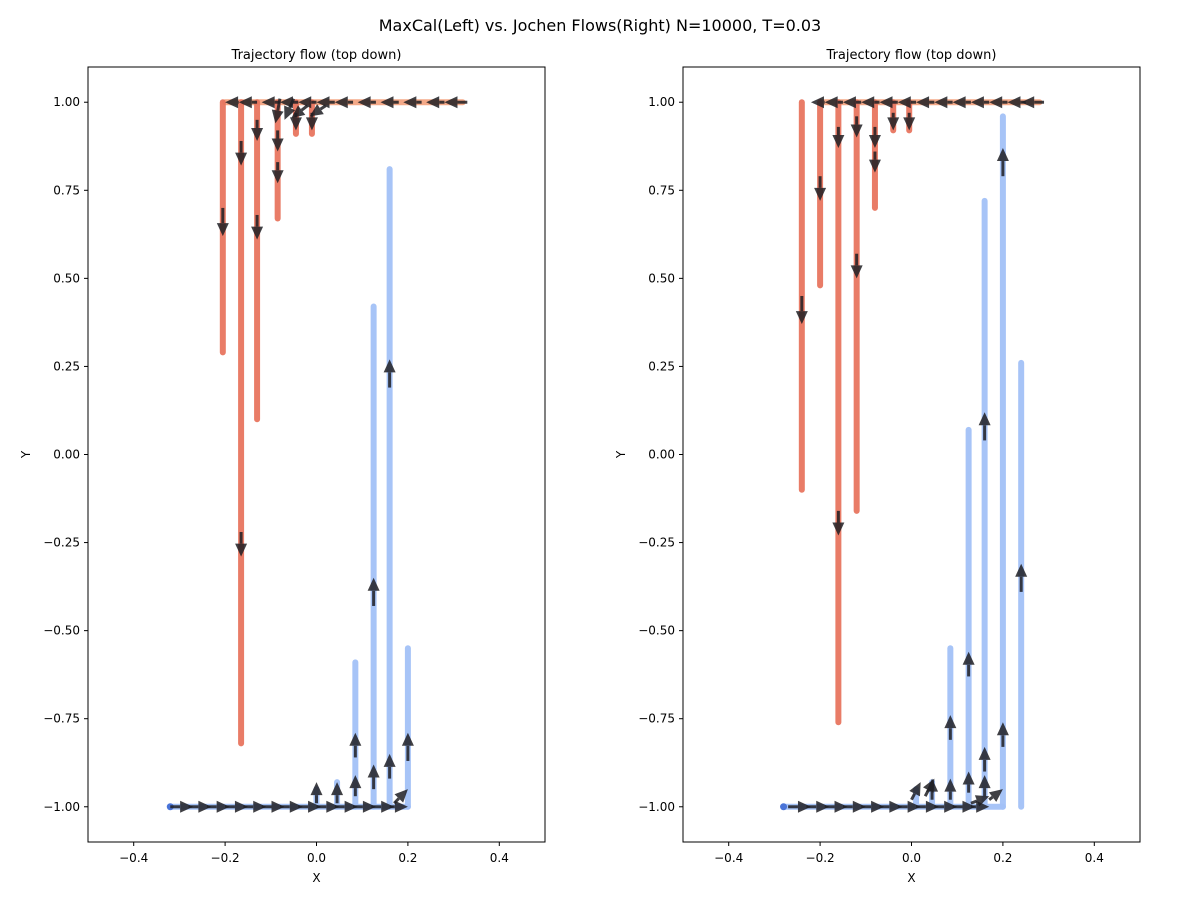  I want to click on y-axis-label: Y, so click(621, 454).